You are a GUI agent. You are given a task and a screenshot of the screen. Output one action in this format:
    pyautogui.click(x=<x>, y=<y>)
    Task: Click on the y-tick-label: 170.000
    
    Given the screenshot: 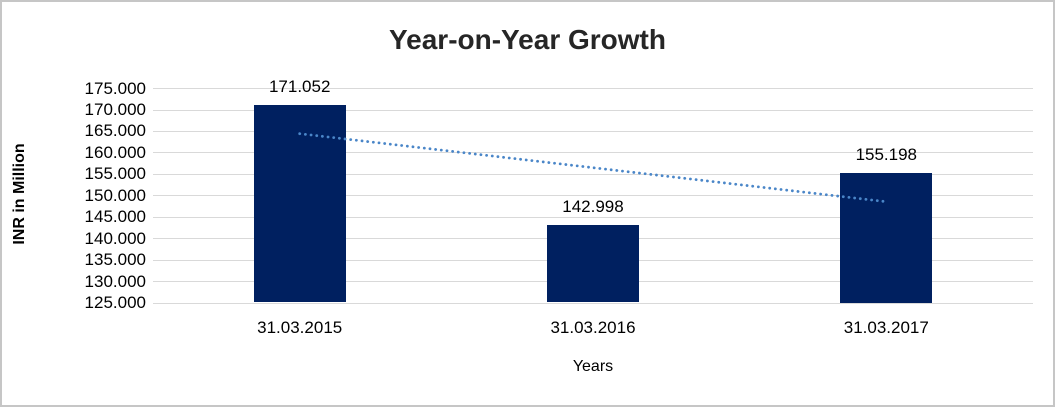 What is the action you would take?
    pyautogui.click(x=115, y=109)
    